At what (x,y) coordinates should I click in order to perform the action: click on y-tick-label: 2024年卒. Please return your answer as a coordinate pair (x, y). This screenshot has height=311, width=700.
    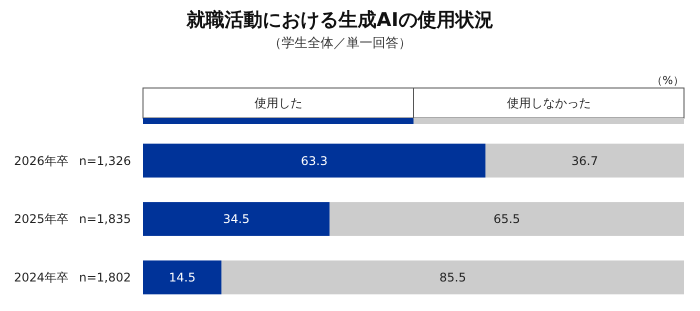
    Looking at the image, I should click on (41, 277).